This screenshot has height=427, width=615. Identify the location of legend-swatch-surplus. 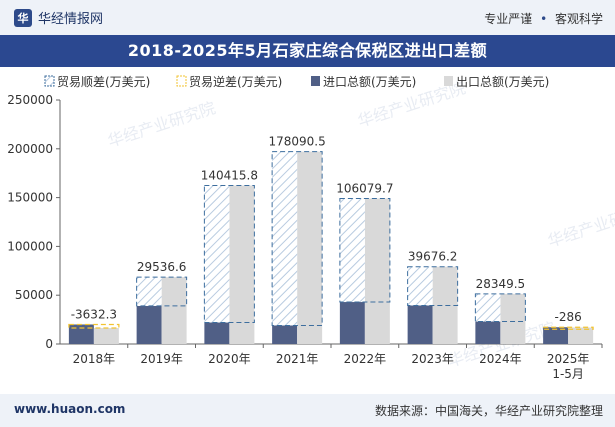
(49, 81).